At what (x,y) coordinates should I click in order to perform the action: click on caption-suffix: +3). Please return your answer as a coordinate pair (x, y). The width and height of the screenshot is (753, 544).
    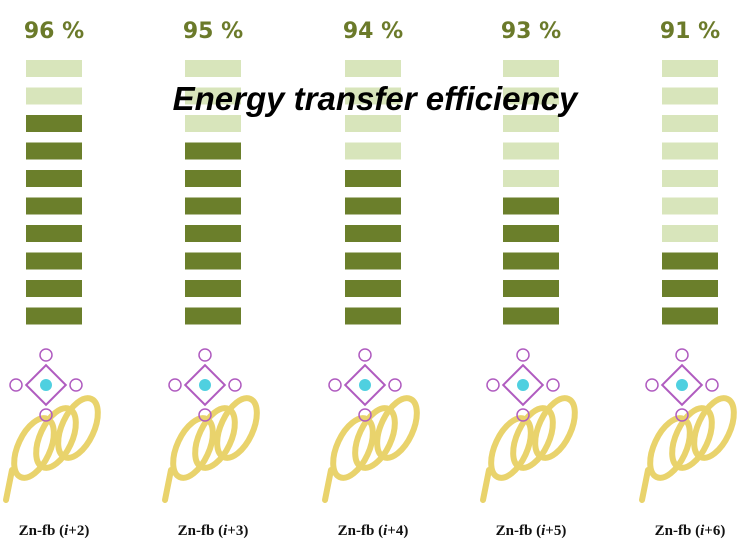
    Looking at the image, I should click on (237, 531).